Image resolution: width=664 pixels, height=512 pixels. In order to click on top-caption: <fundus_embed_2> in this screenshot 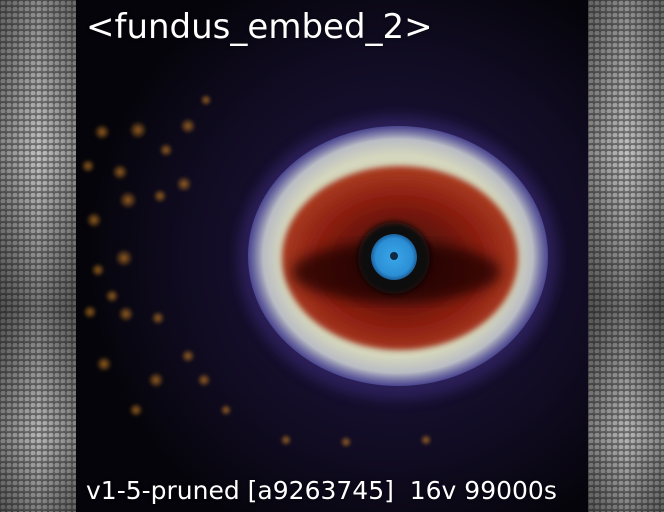, I will do `click(259, 27)`.